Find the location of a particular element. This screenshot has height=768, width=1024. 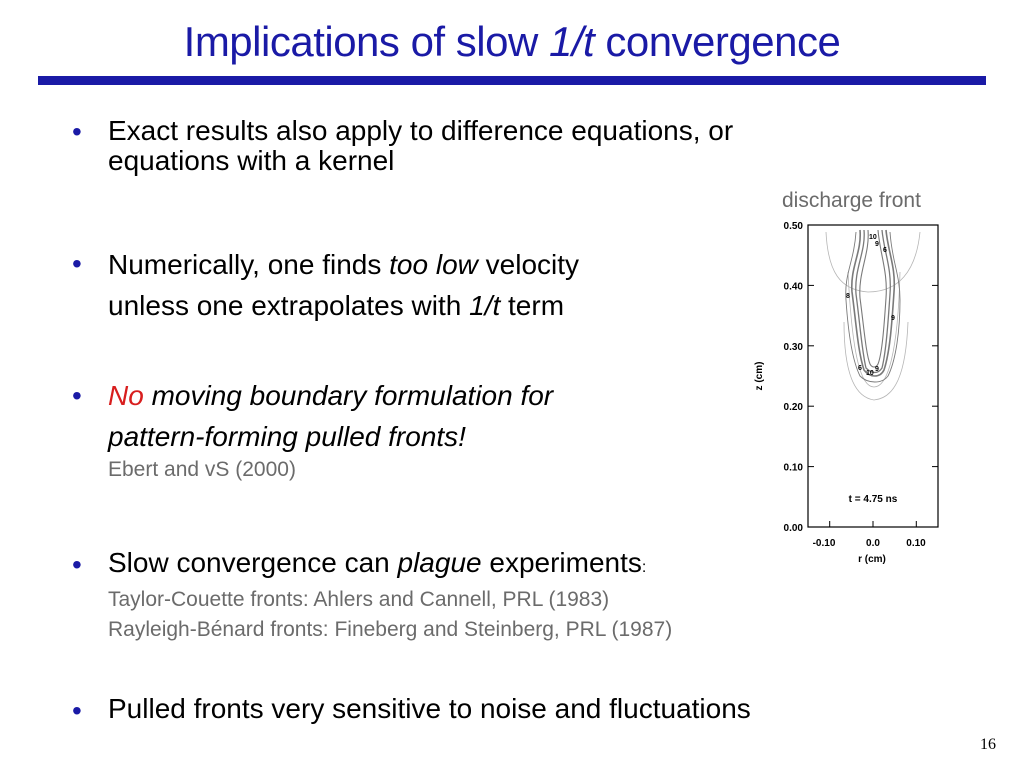

bullet-3-red-word: No is located at coordinates (126, 395).